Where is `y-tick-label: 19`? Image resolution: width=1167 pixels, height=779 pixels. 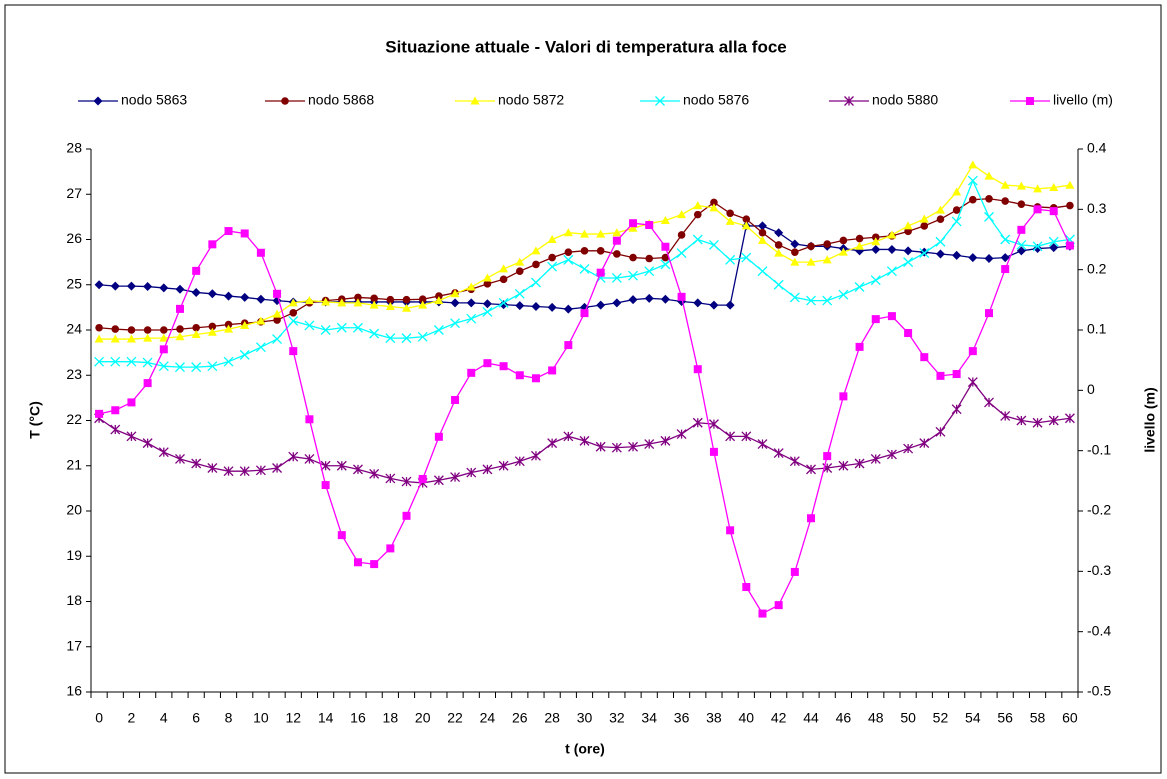 y-tick-label: 19 is located at coordinates (74, 555).